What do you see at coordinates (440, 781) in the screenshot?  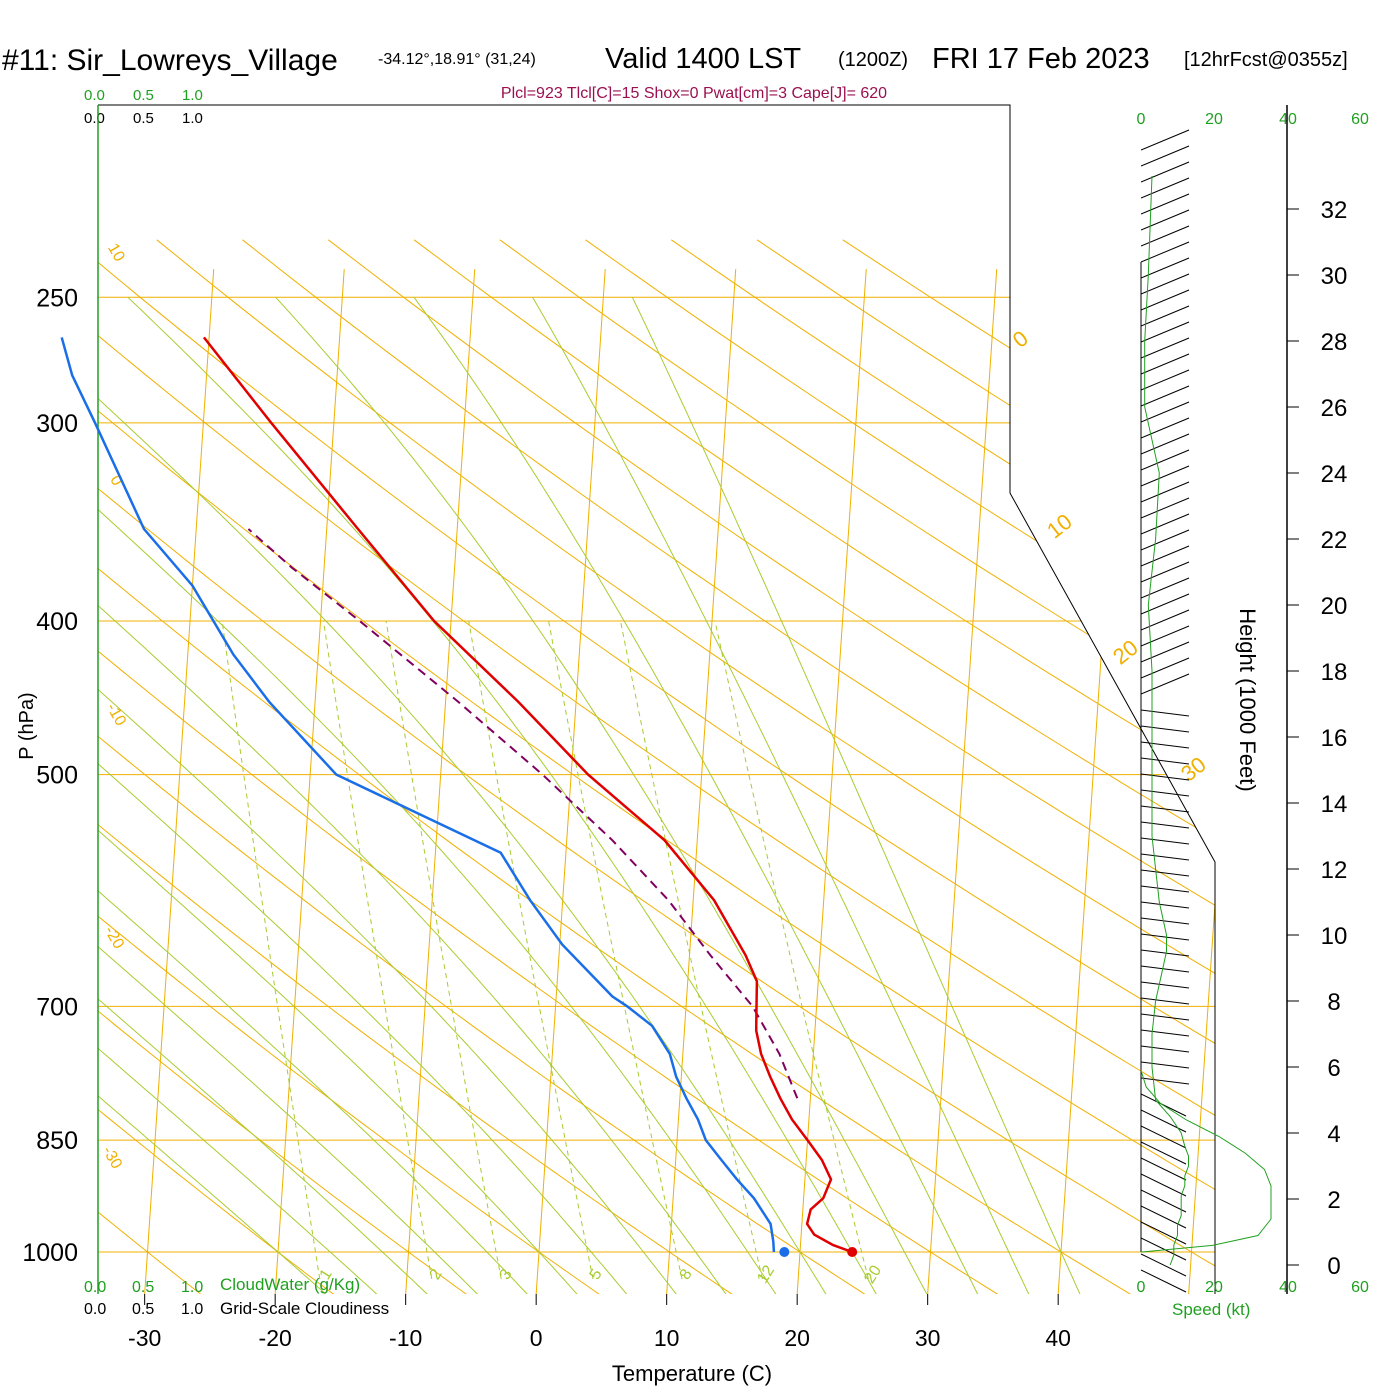 I see `isotherm--10` at bounding box center [440, 781].